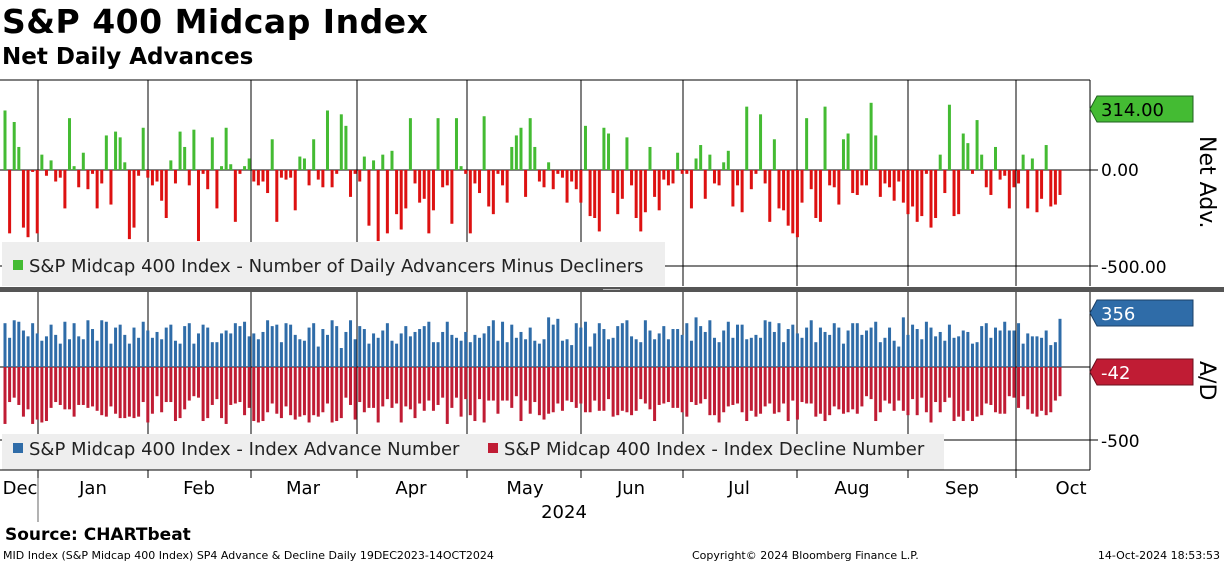 Image resolution: width=1224 pixels, height=566 pixels. What do you see at coordinates (545, 496) in the screenshot?
I see `x-axis: Dec Jan Feb Mar Apr May Jun Jul Aug Sep Oct 2024` at bounding box center [545, 496].